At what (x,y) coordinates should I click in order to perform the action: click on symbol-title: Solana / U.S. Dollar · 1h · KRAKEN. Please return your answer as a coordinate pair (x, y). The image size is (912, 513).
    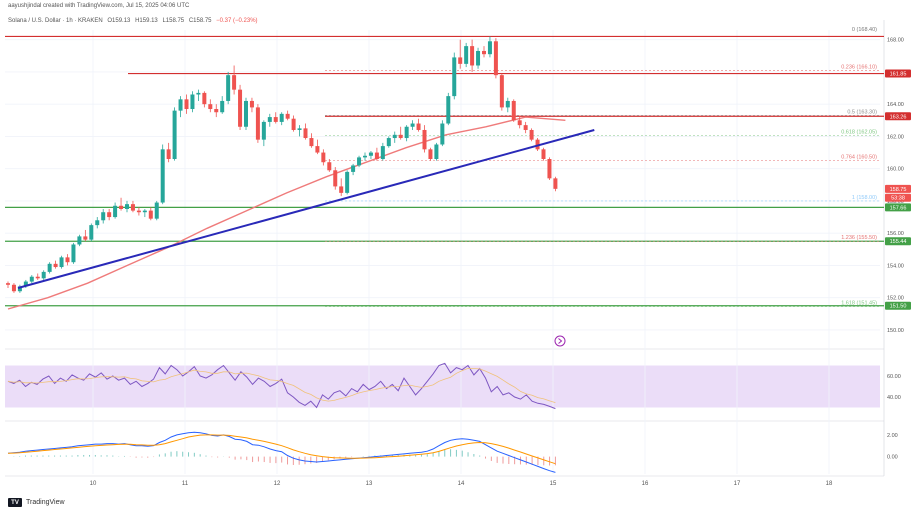
    Looking at the image, I should click on (55, 21).